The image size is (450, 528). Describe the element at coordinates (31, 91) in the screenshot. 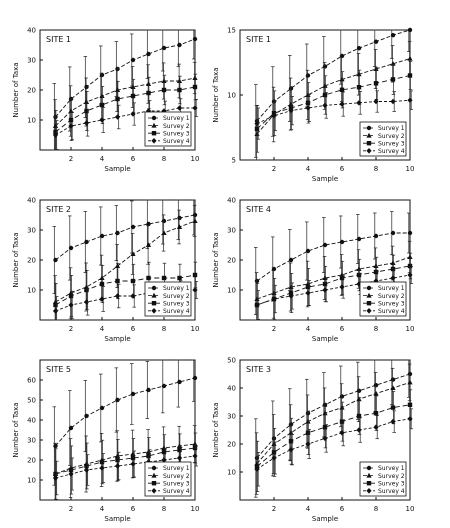

I see `y-tick-label: 20` at that location.